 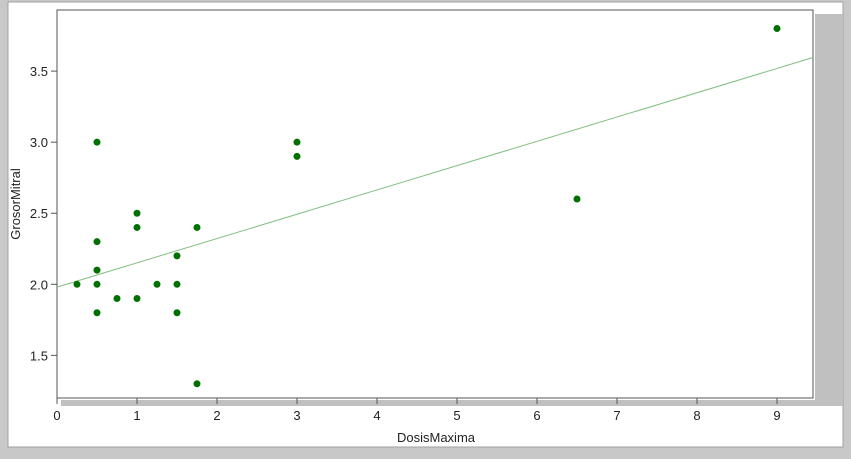 I want to click on y-tick-label: 3.0, so click(x=39, y=142).